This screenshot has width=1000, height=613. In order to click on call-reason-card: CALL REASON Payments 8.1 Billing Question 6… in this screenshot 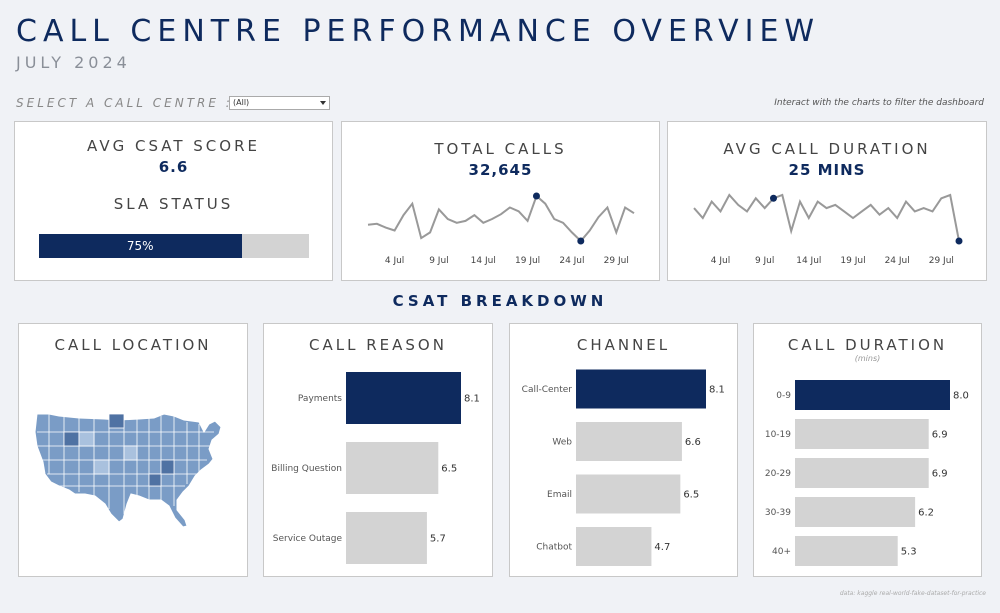, I will do `click(378, 450)`.